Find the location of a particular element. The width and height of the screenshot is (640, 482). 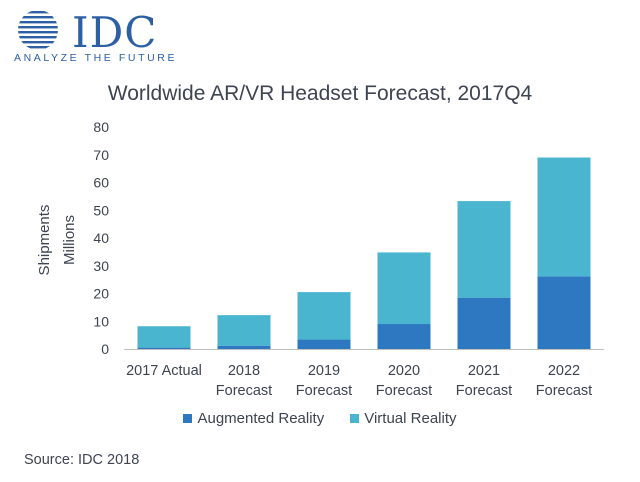

x-tick-label: 2021 is located at coordinates (484, 371).